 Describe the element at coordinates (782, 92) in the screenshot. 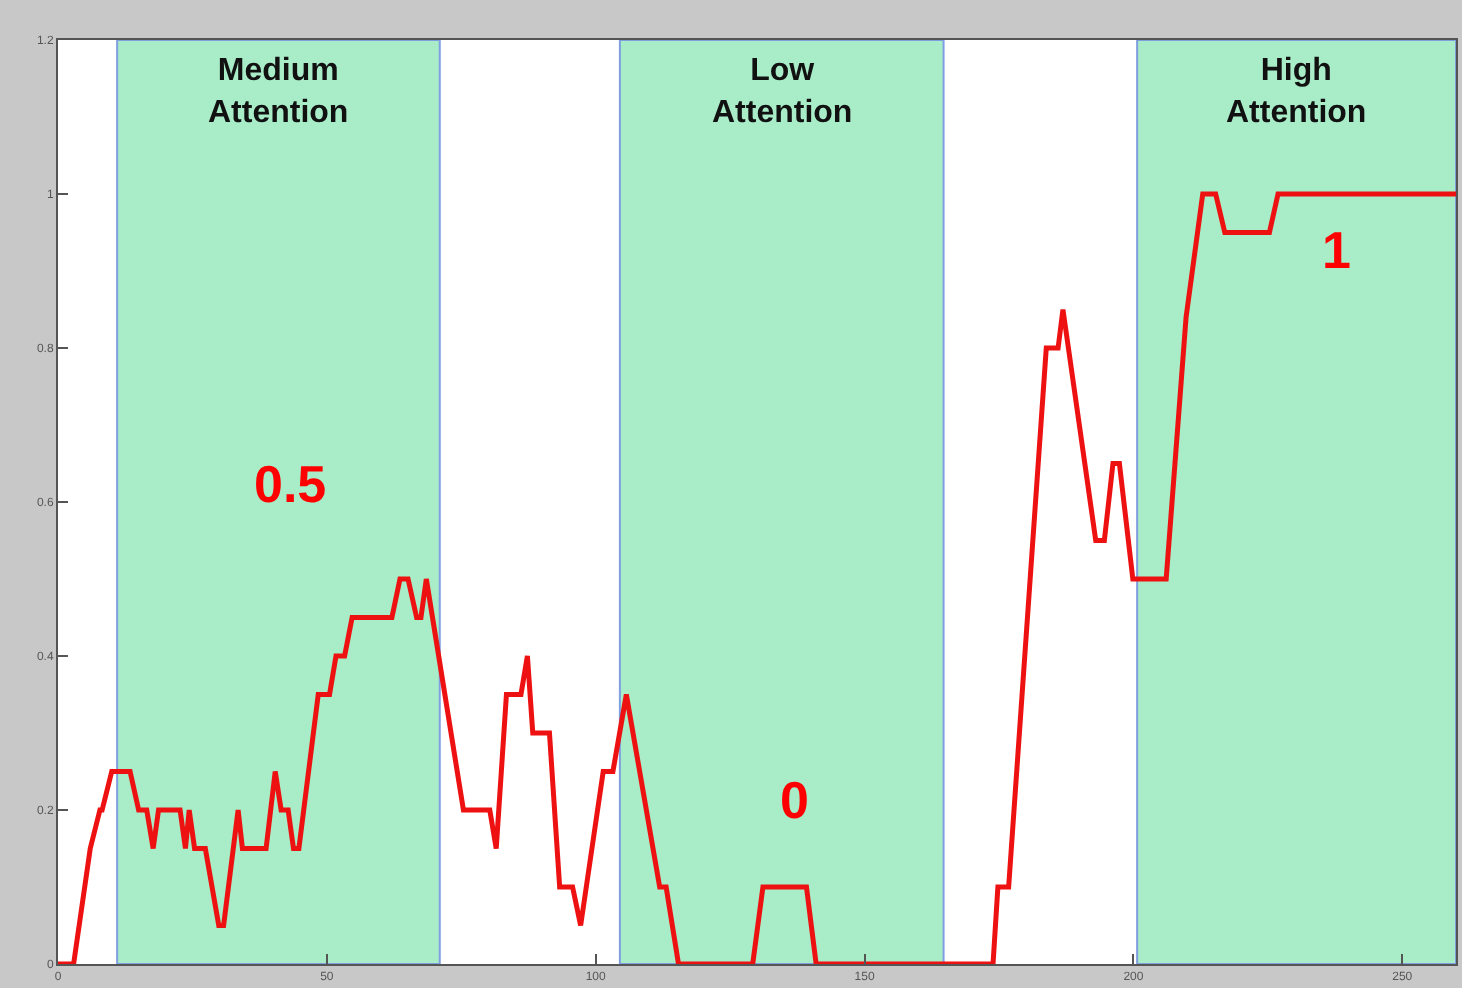

I see `band-label: Low Attention` at that location.